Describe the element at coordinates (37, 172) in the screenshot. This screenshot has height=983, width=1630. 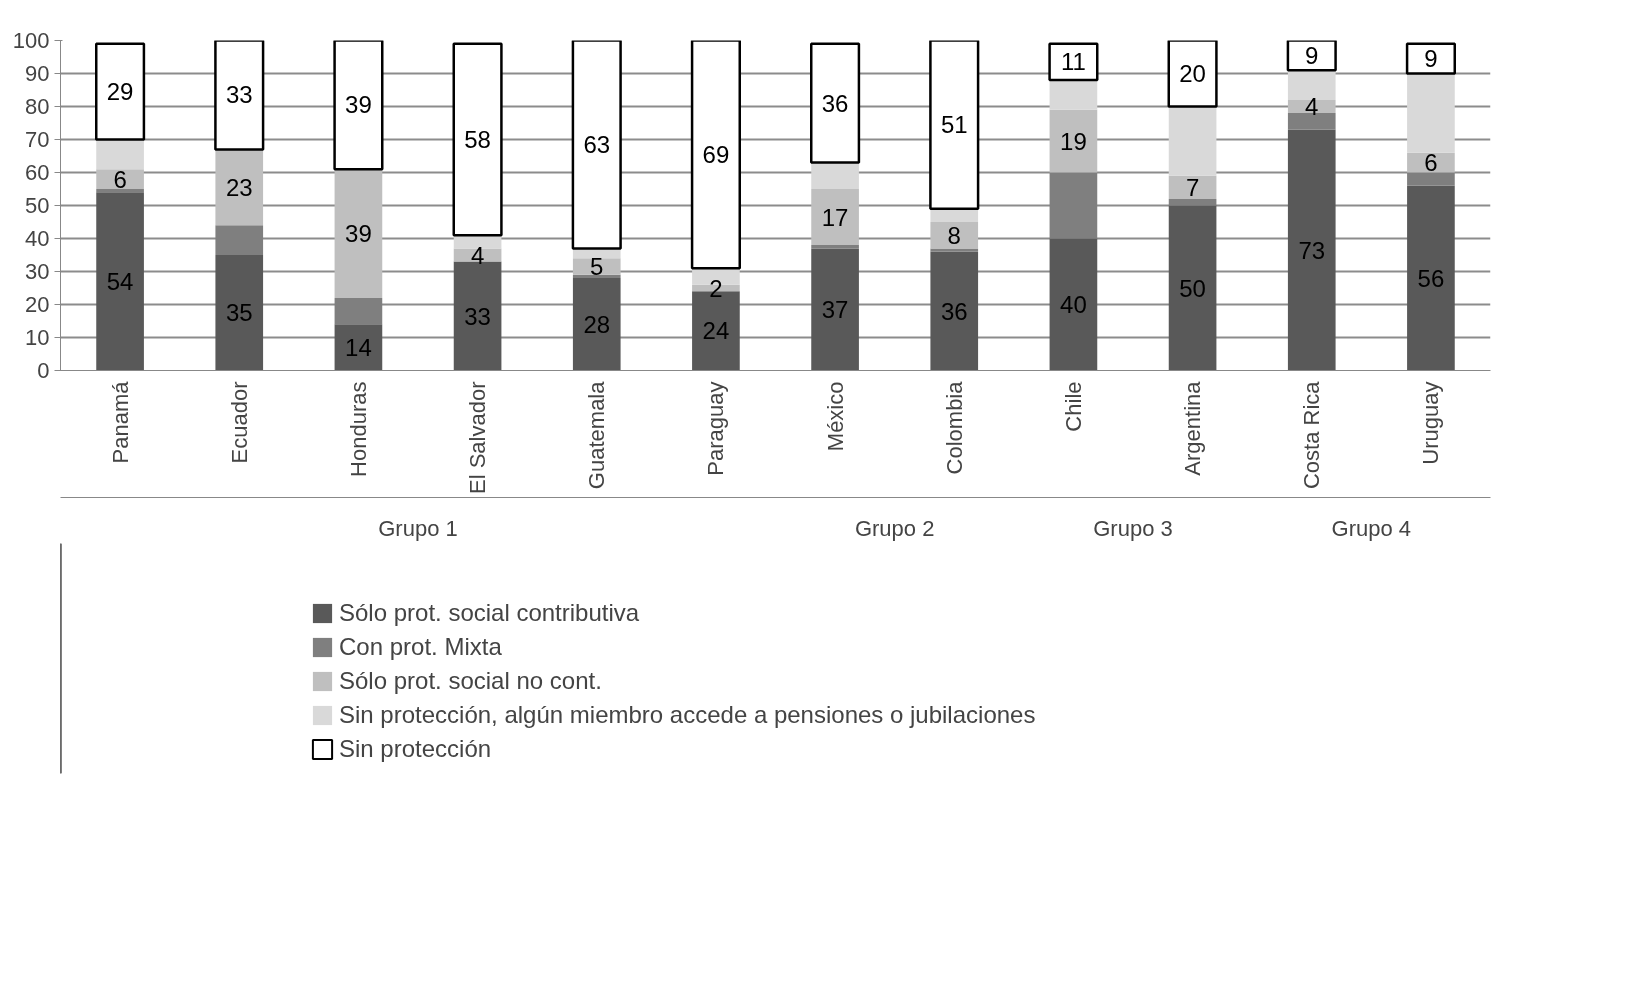
I see `y-tick-label: 60` at that location.